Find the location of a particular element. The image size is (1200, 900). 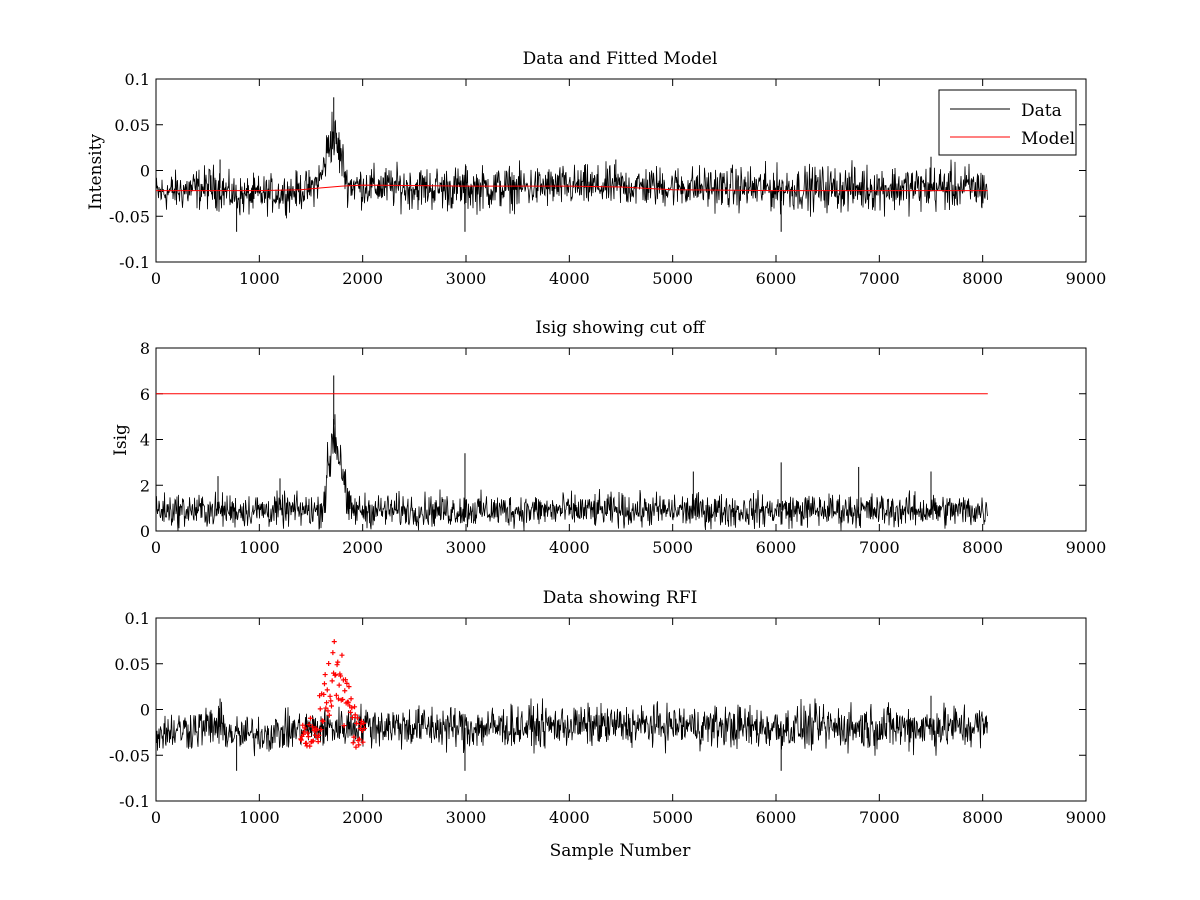

legend-model-label: Model is located at coordinates (1048, 139).